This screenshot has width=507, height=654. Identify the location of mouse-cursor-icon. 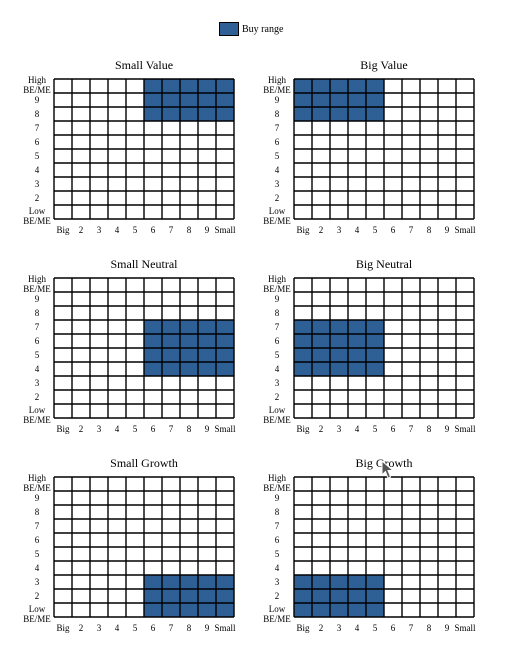
(388, 469).